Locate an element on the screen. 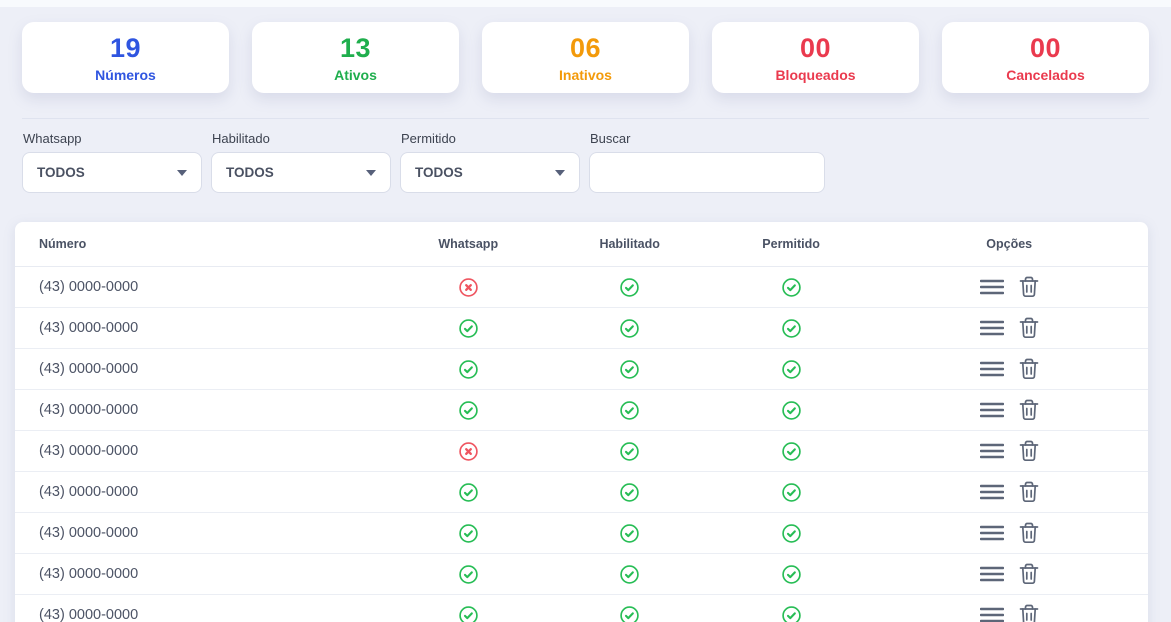  caret-down-icon is located at coordinates (560, 172).